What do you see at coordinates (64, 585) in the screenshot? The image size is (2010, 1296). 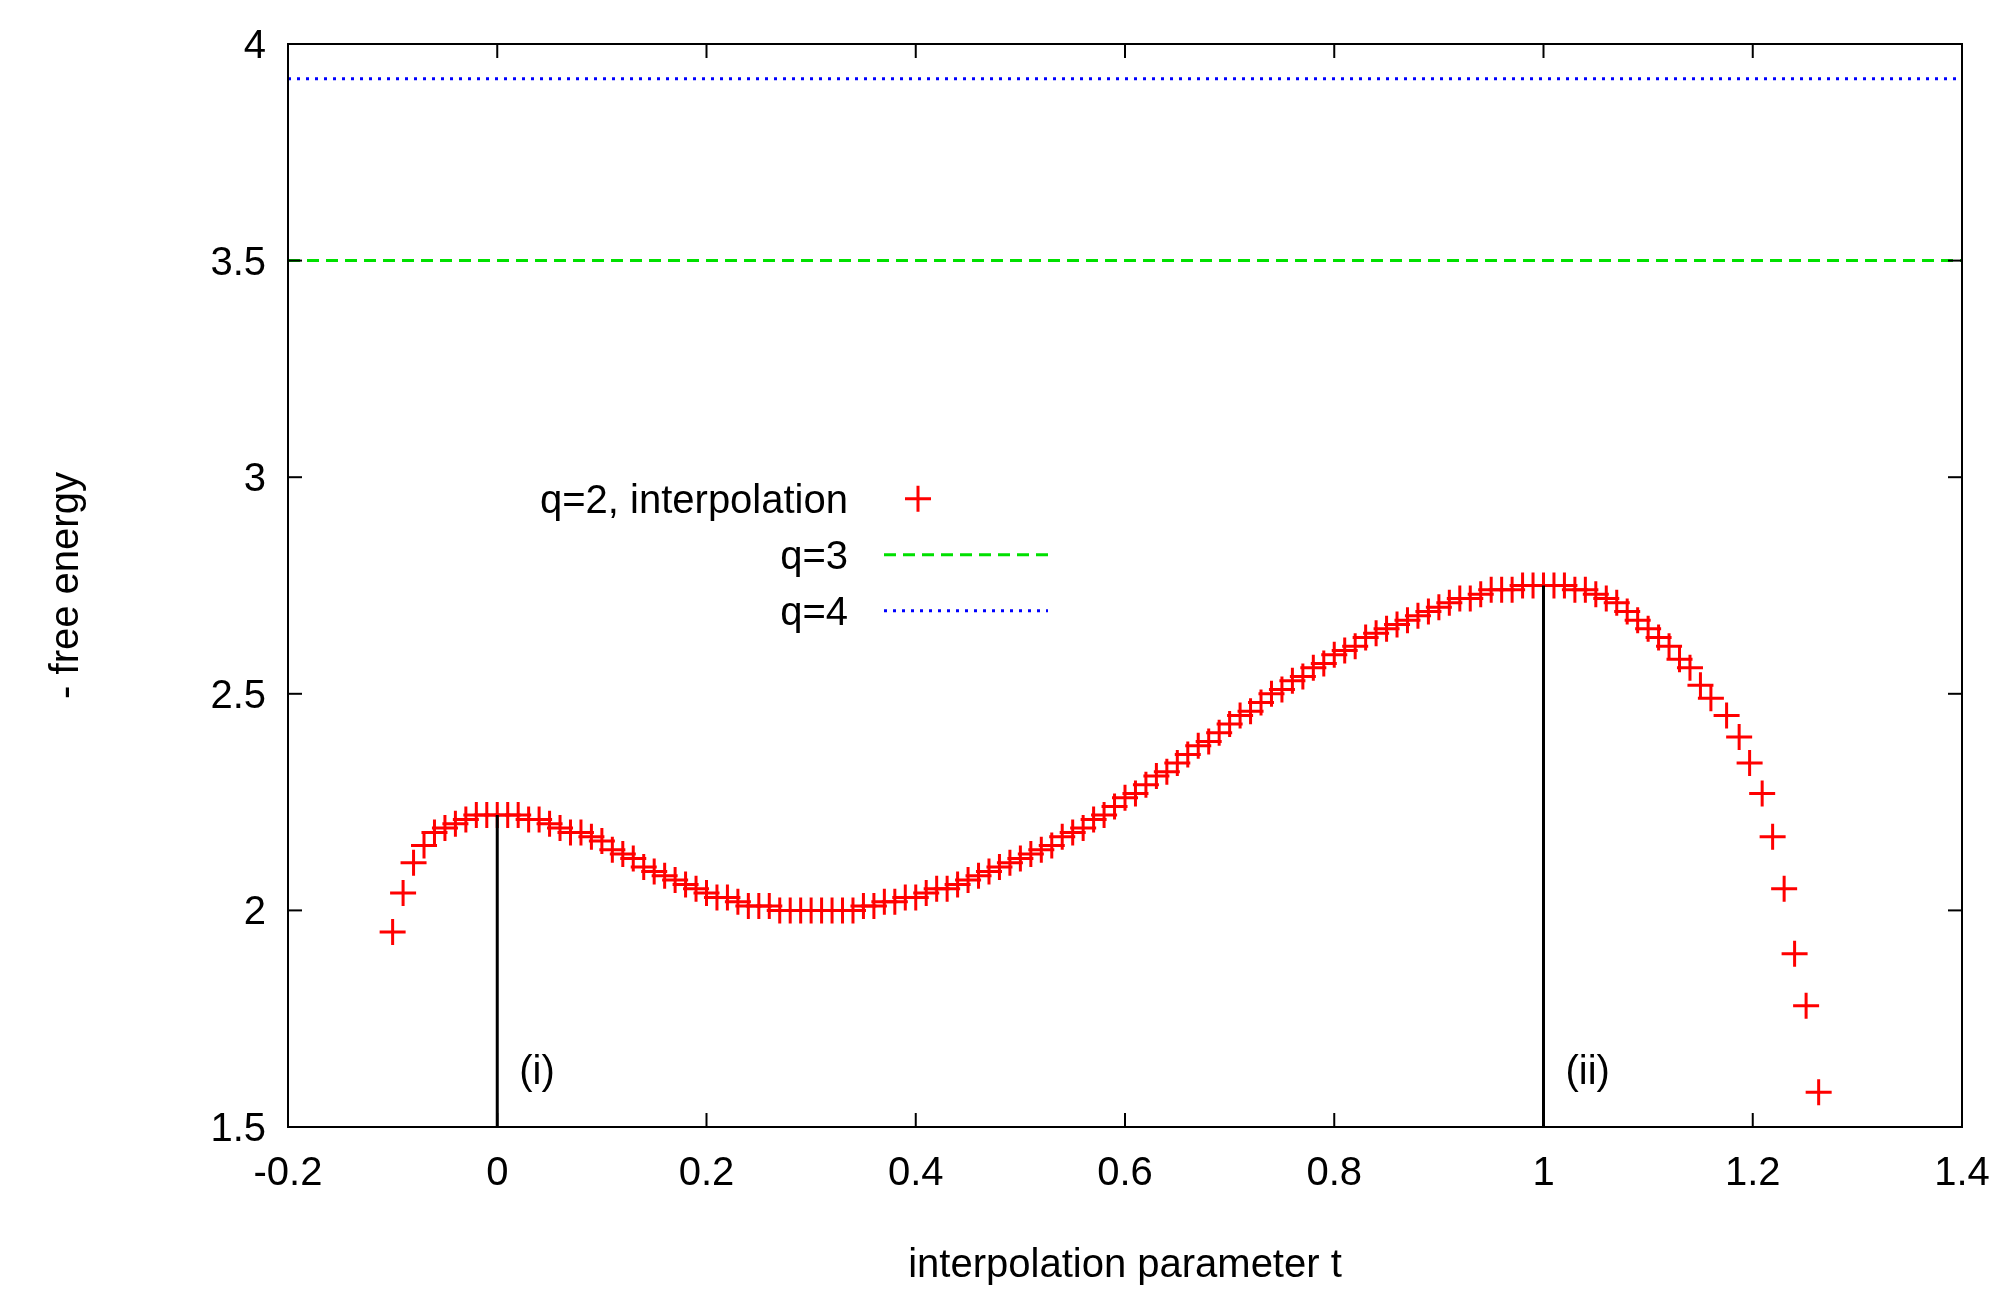 I see `y-axis-title: - free energy` at bounding box center [64, 585].